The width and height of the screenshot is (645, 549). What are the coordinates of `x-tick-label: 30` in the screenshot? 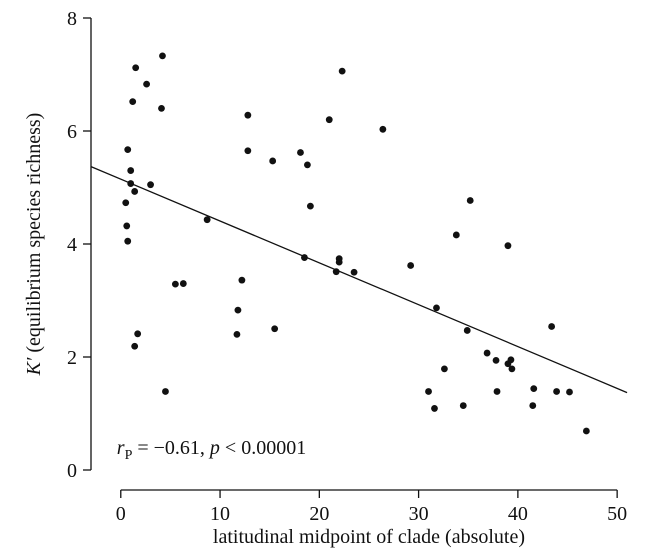 It's located at (419, 514).